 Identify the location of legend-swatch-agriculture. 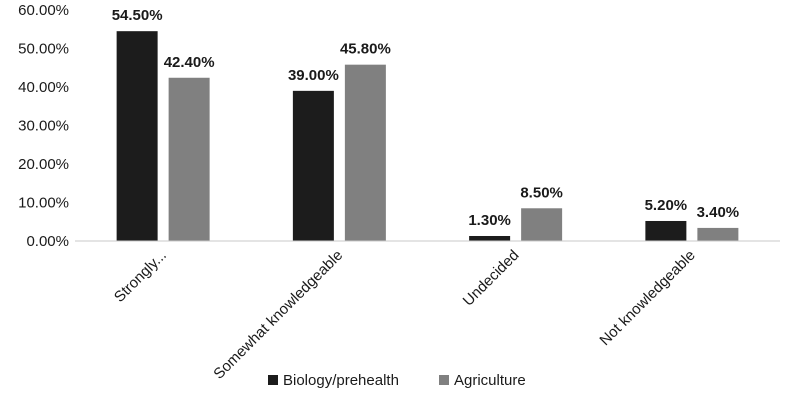
(444, 380).